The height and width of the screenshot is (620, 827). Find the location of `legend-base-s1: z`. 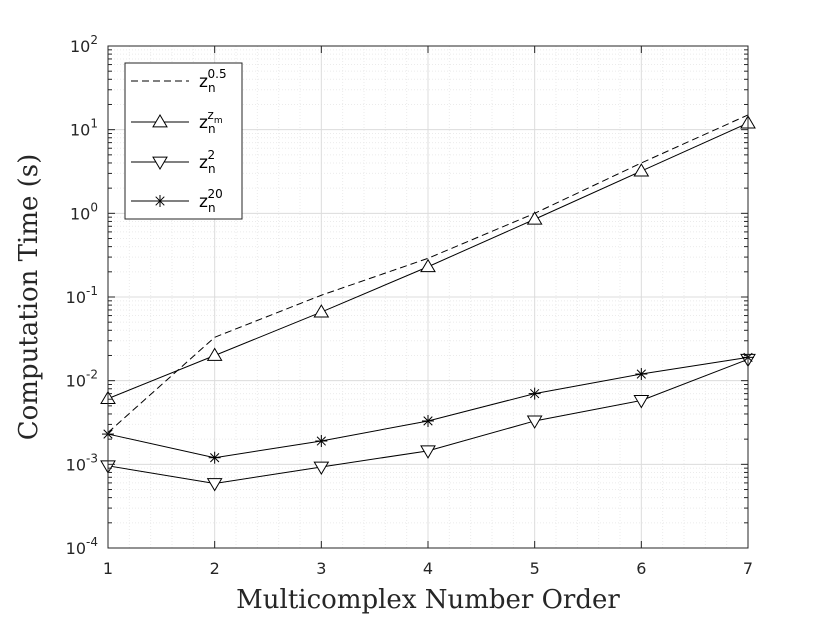

legend-base-s1: z is located at coordinates (203, 82).